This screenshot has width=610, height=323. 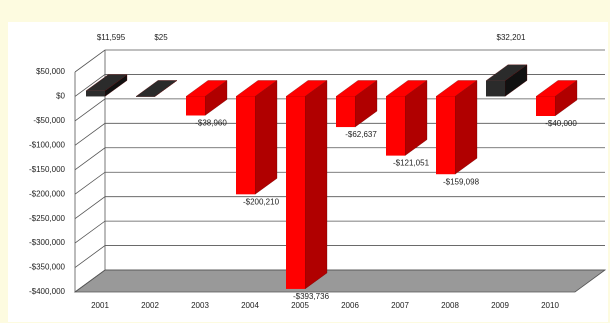 I want to click on x-tick-label: 2004, so click(x=250, y=305).